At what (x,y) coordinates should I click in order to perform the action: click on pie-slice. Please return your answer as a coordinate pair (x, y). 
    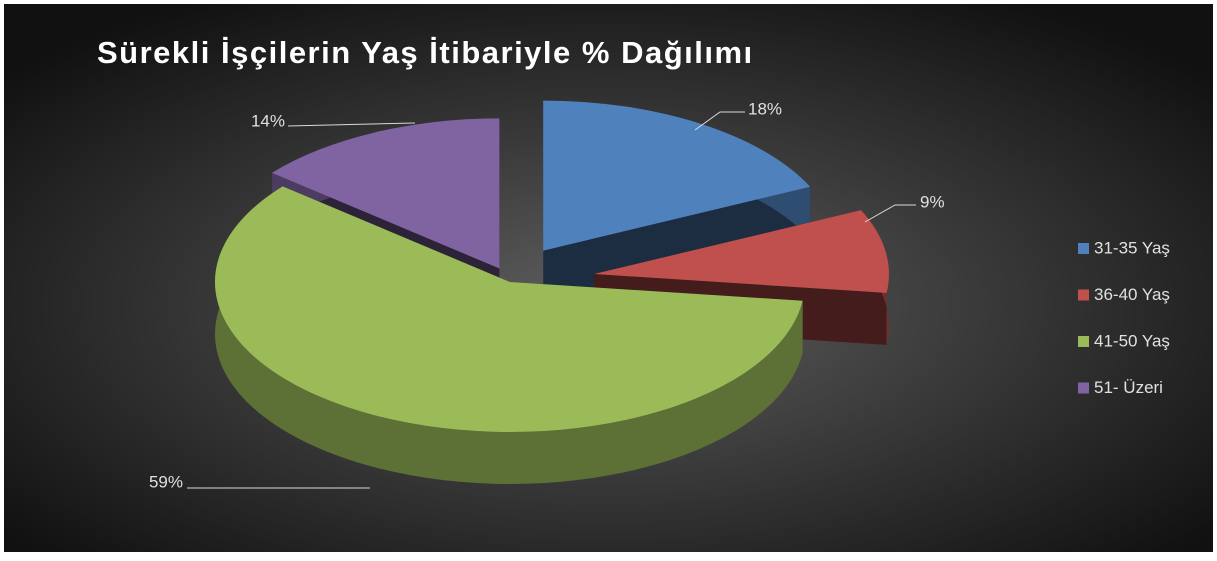
    Looking at the image, I should click on (741, 277).